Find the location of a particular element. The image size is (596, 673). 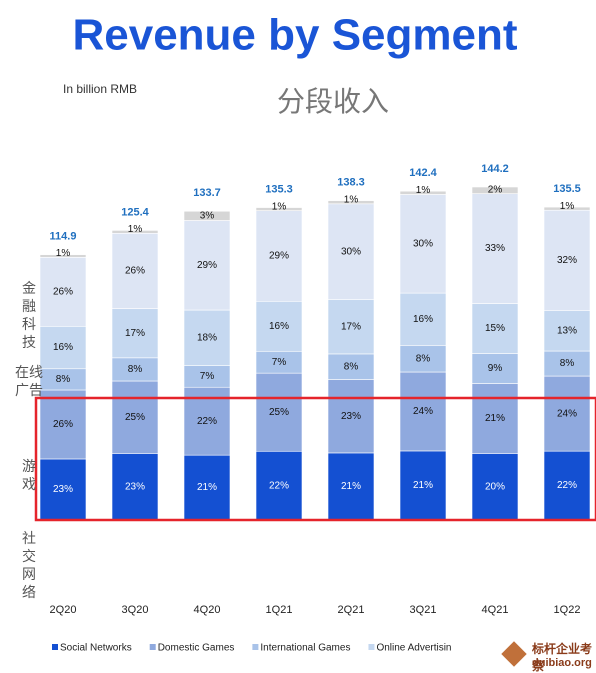

value-label: 9% is located at coordinates (495, 368).